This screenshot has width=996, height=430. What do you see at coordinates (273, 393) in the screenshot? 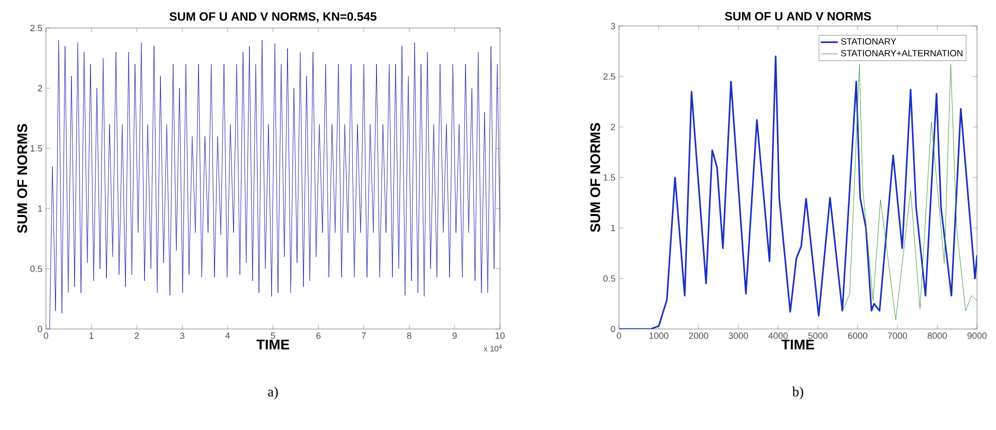
I see `text: a)` at bounding box center [273, 393].